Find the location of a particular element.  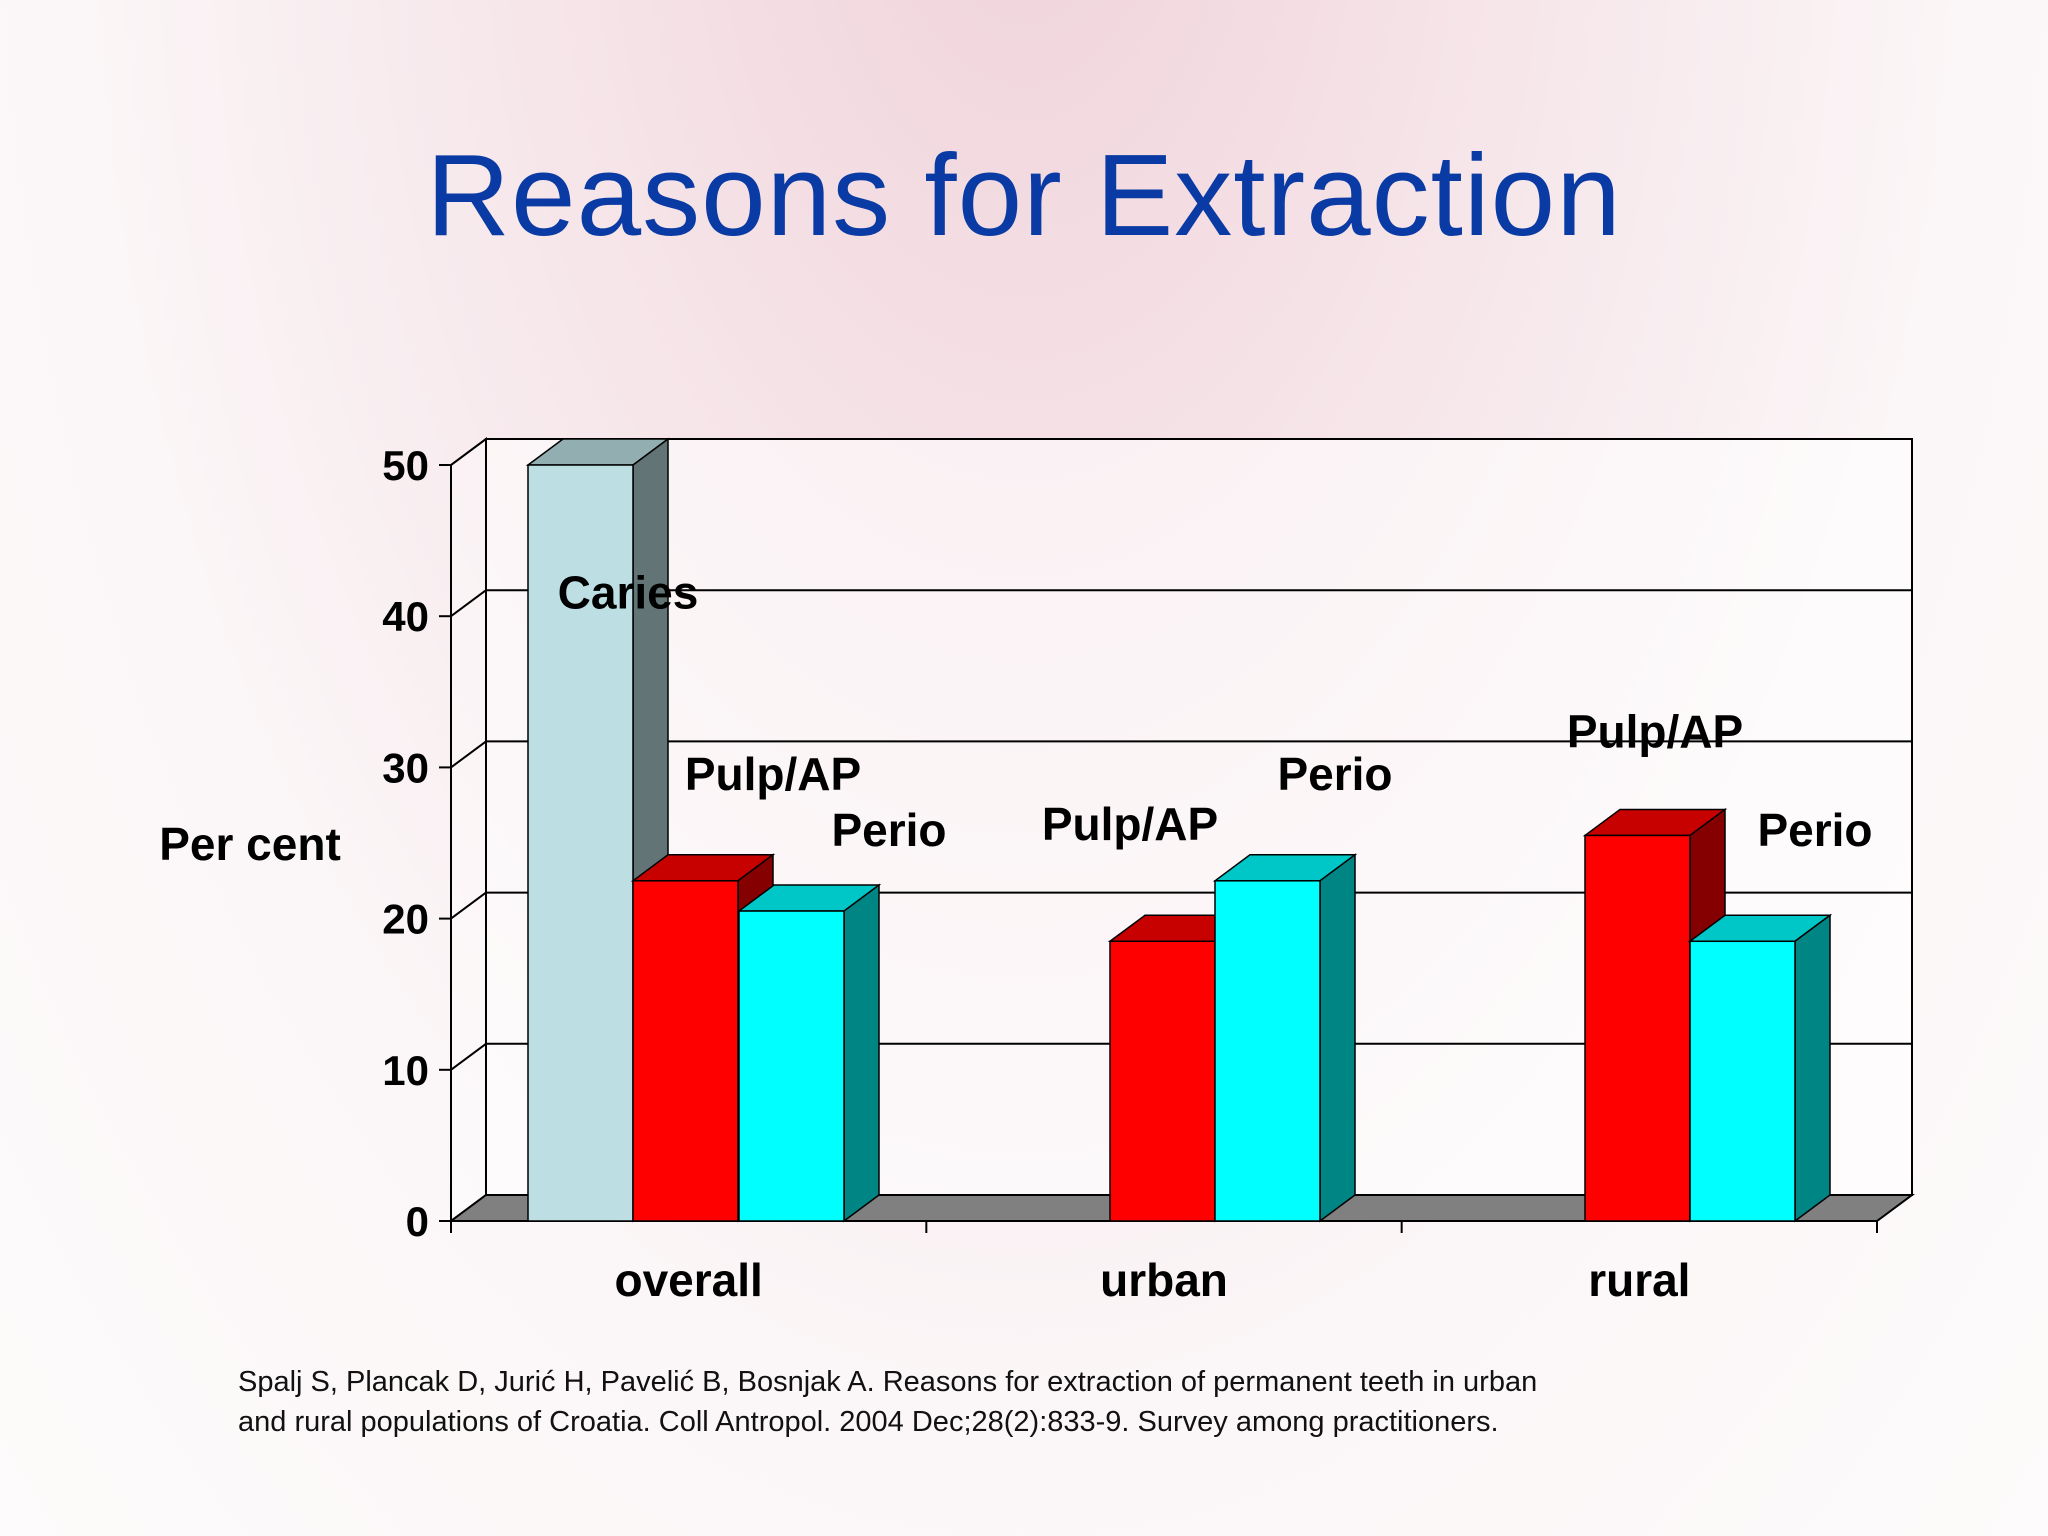

slide-title: Reasons for Extraction is located at coordinates (1024, 195).